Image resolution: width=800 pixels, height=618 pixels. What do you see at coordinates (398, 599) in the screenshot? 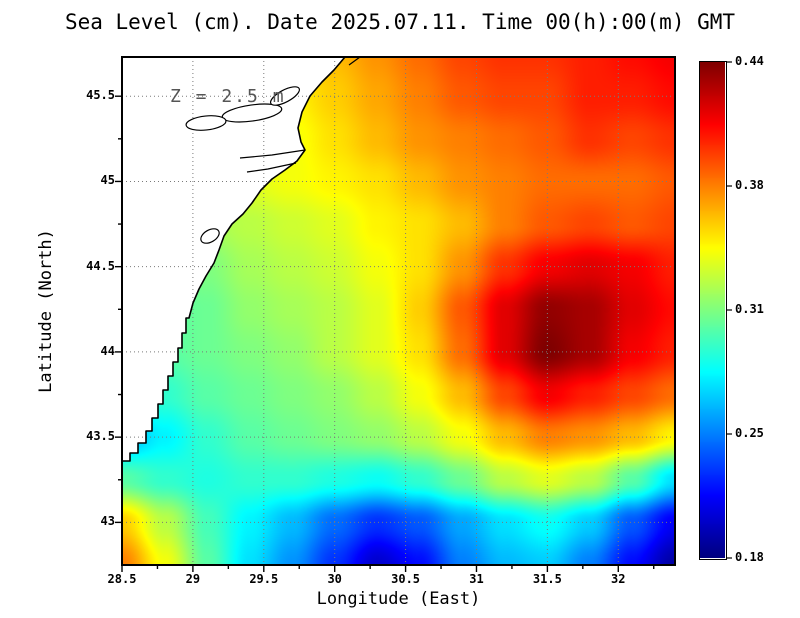
I see `x-axis-label: Longitude (East)` at bounding box center [398, 599].